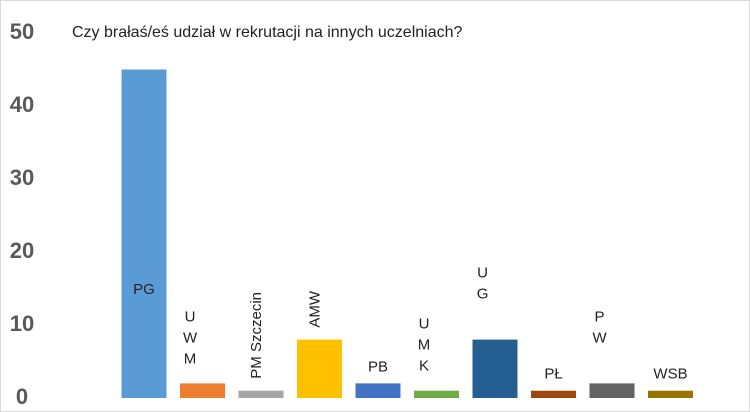 The image size is (750, 412). What do you see at coordinates (144, 289) in the screenshot?
I see `bar-label: PG` at bounding box center [144, 289].